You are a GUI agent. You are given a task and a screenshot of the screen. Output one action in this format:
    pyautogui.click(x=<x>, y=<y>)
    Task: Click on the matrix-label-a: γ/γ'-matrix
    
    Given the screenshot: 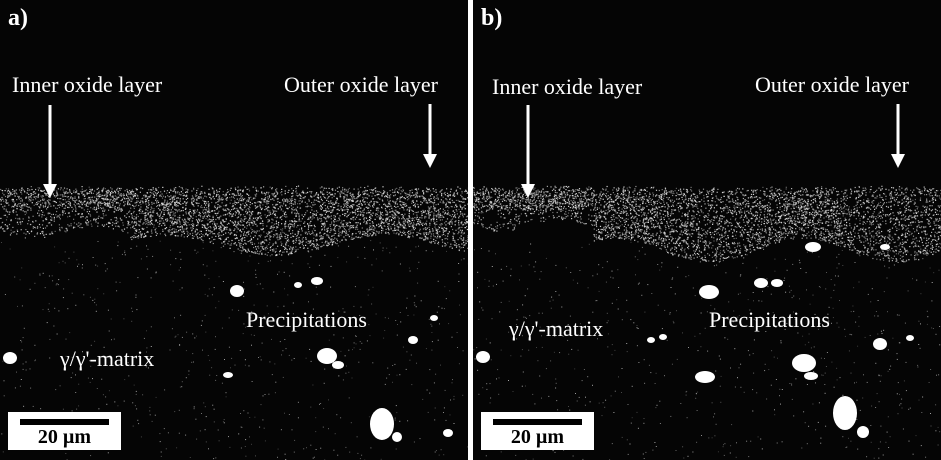 What is the action you would take?
    pyautogui.click(x=107, y=358)
    